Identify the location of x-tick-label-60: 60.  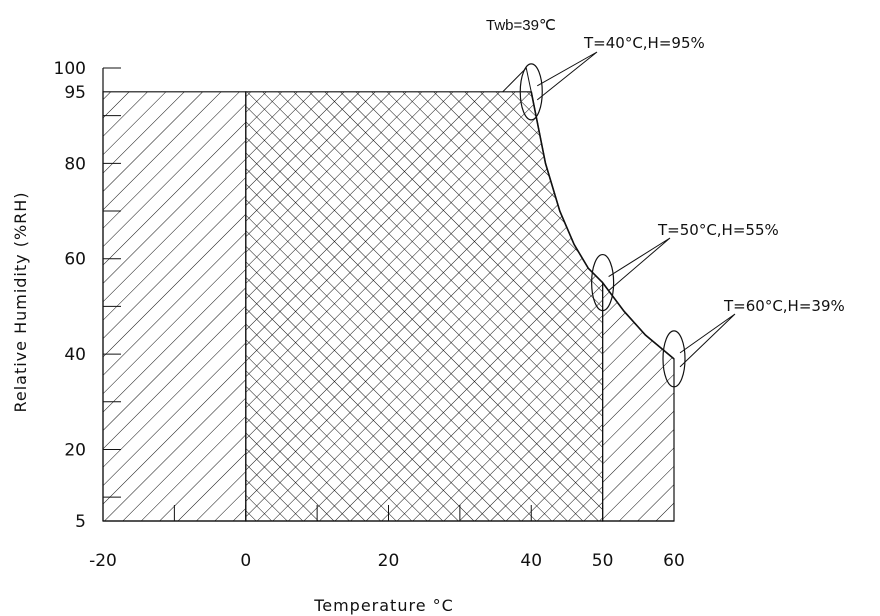
(674, 561).